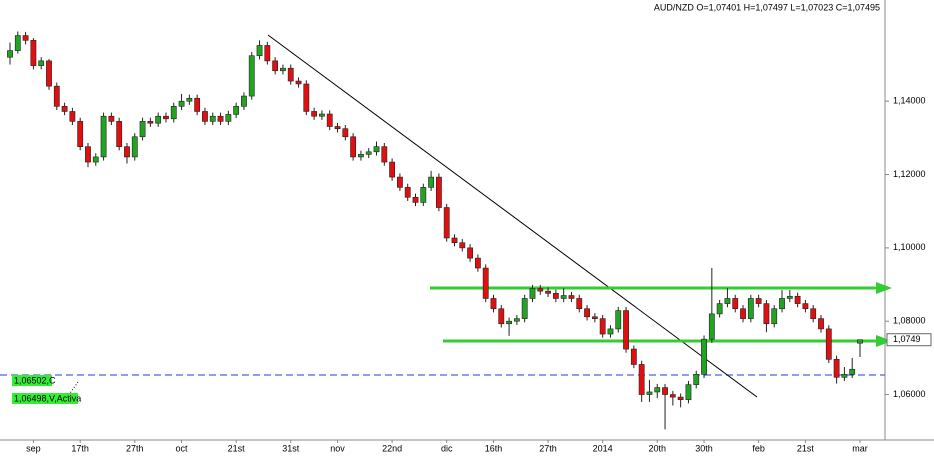  Describe the element at coordinates (80, 448) in the screenshot. I see `x-tick-label: 17th` at that location.